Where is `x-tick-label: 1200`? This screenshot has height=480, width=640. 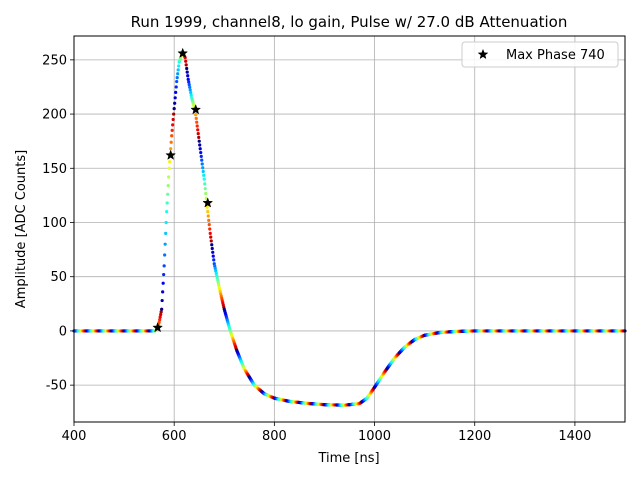 x-tick-label: 1200 is located at coordinates (474, 436).